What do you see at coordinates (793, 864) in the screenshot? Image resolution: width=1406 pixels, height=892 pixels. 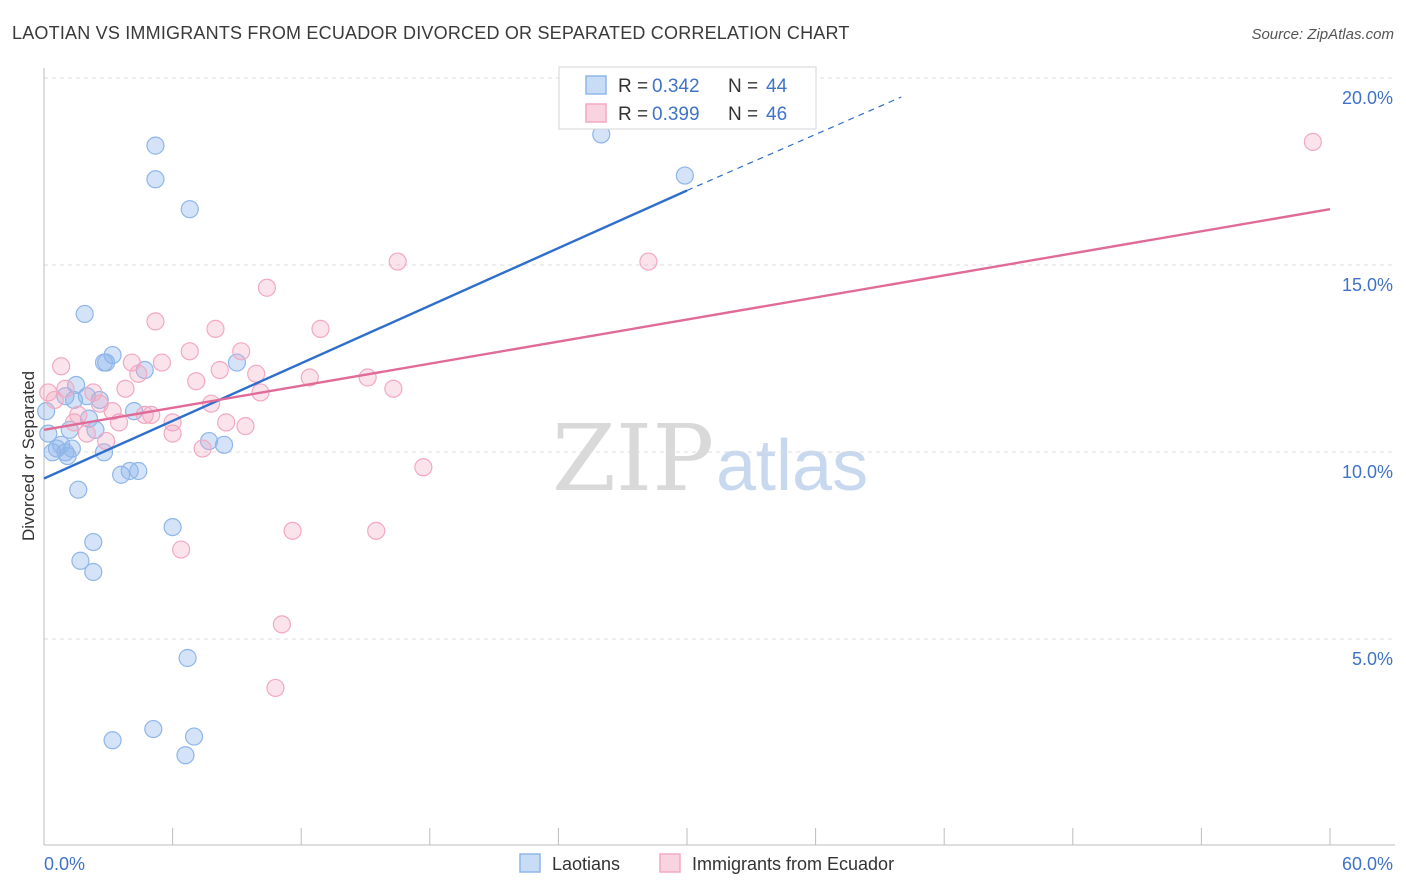 I see `bottom-legend-label-ecuador: Immigrants from Ecuador` at bounding box center [793, 864].